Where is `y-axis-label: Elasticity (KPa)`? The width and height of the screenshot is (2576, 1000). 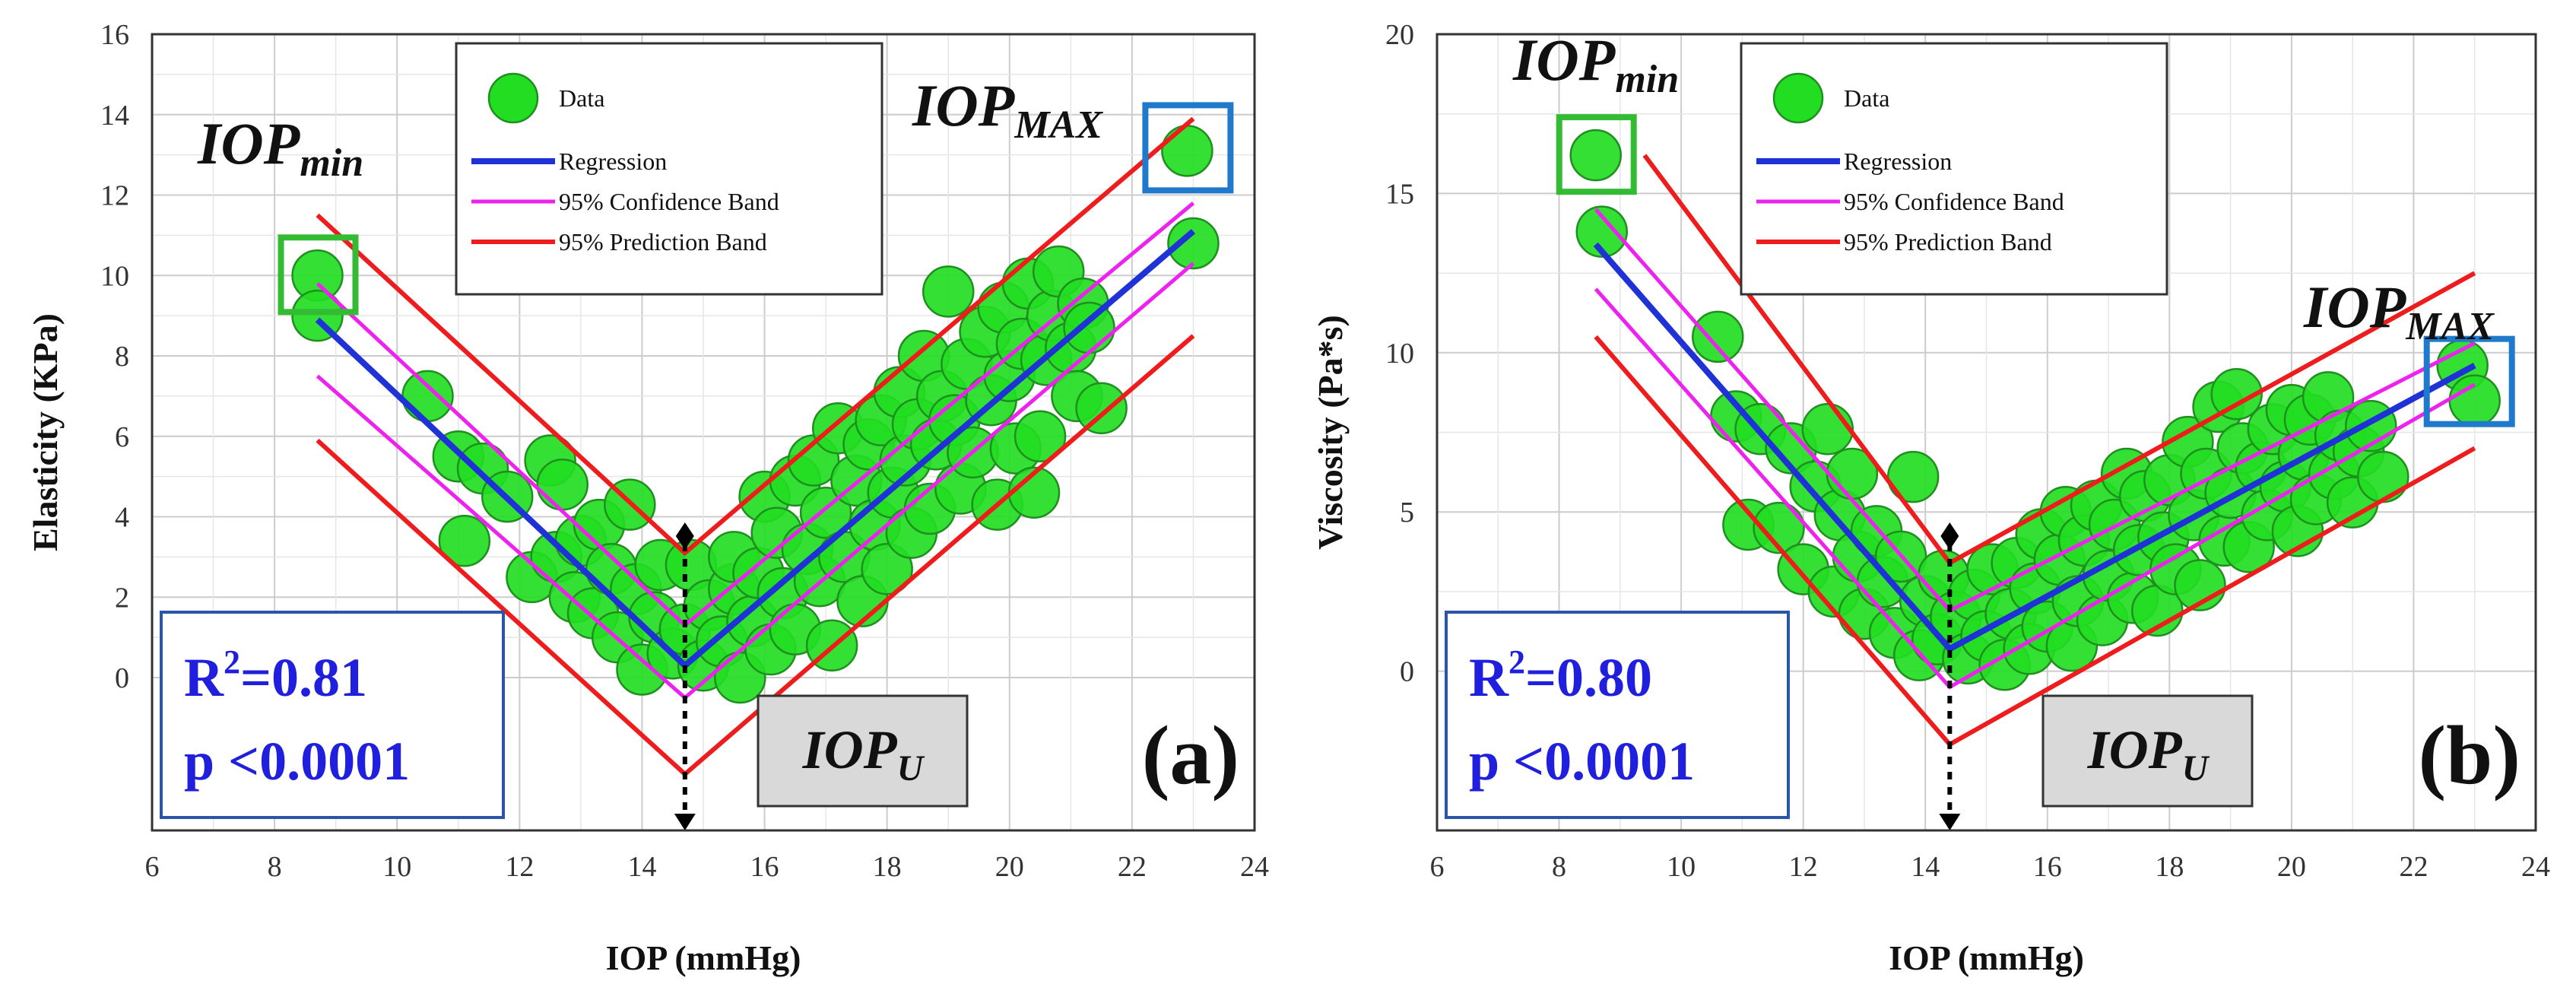
y-axis-label: Elasticity (KPa) is located at coordinates (45, 432).